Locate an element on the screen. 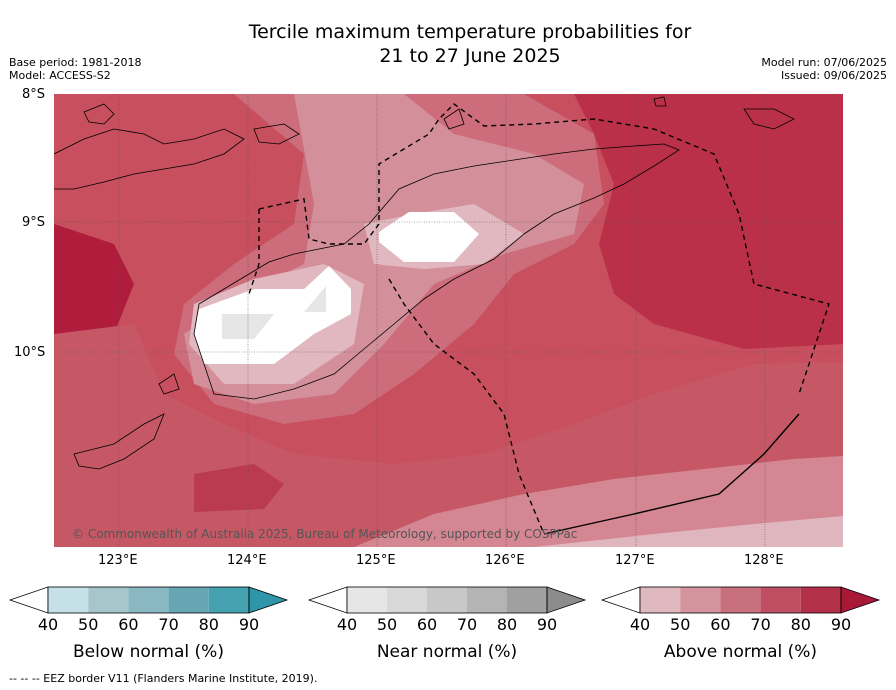 The image size is (896, 690). colorbar-above-low-extend is located at coordinates (620, 600).